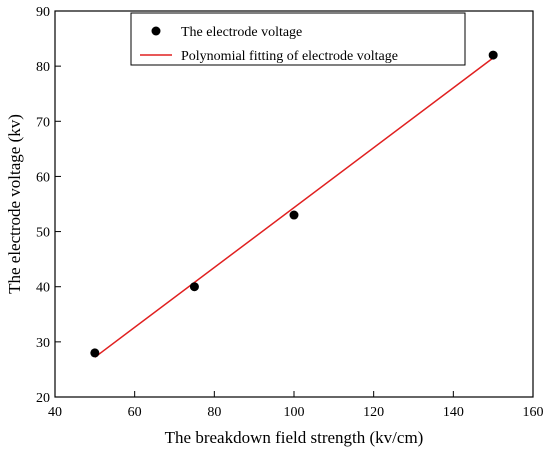  Describe the element at coordinates (453, 412) in the screenshot. I see `x-tick-label: 140` at that location.